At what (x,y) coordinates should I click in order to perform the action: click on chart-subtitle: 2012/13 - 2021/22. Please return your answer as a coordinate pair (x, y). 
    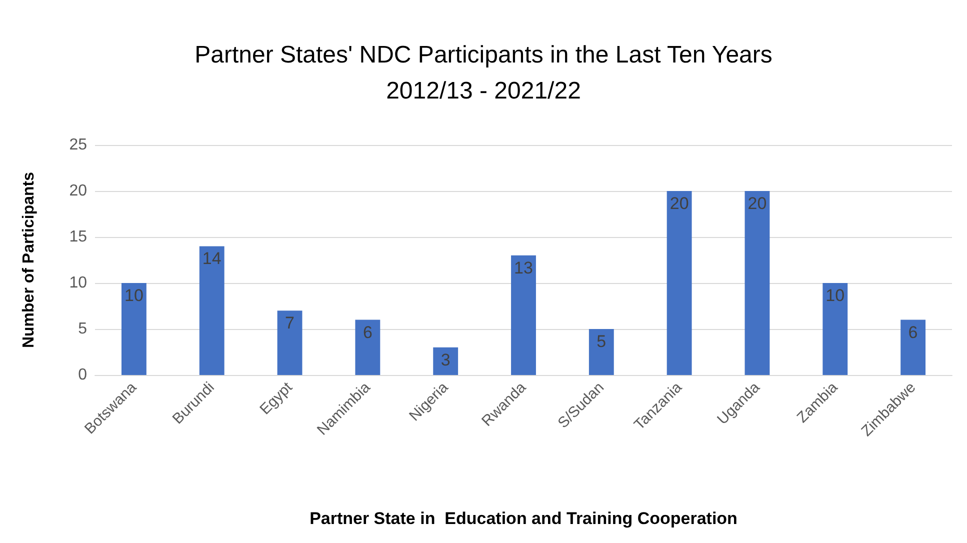
    Looking at the image, I should click on (483, 91).